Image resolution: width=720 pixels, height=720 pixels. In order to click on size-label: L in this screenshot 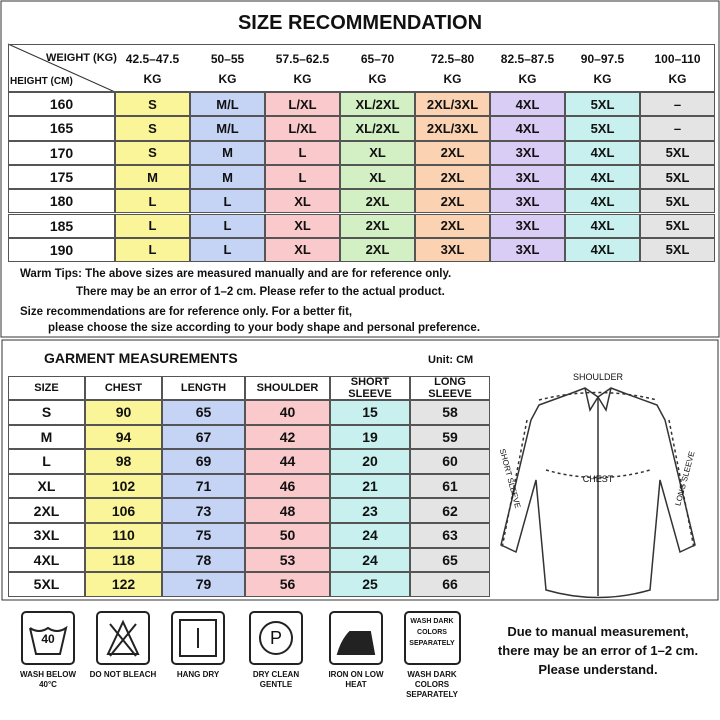, I will do `click(46, 461)`.